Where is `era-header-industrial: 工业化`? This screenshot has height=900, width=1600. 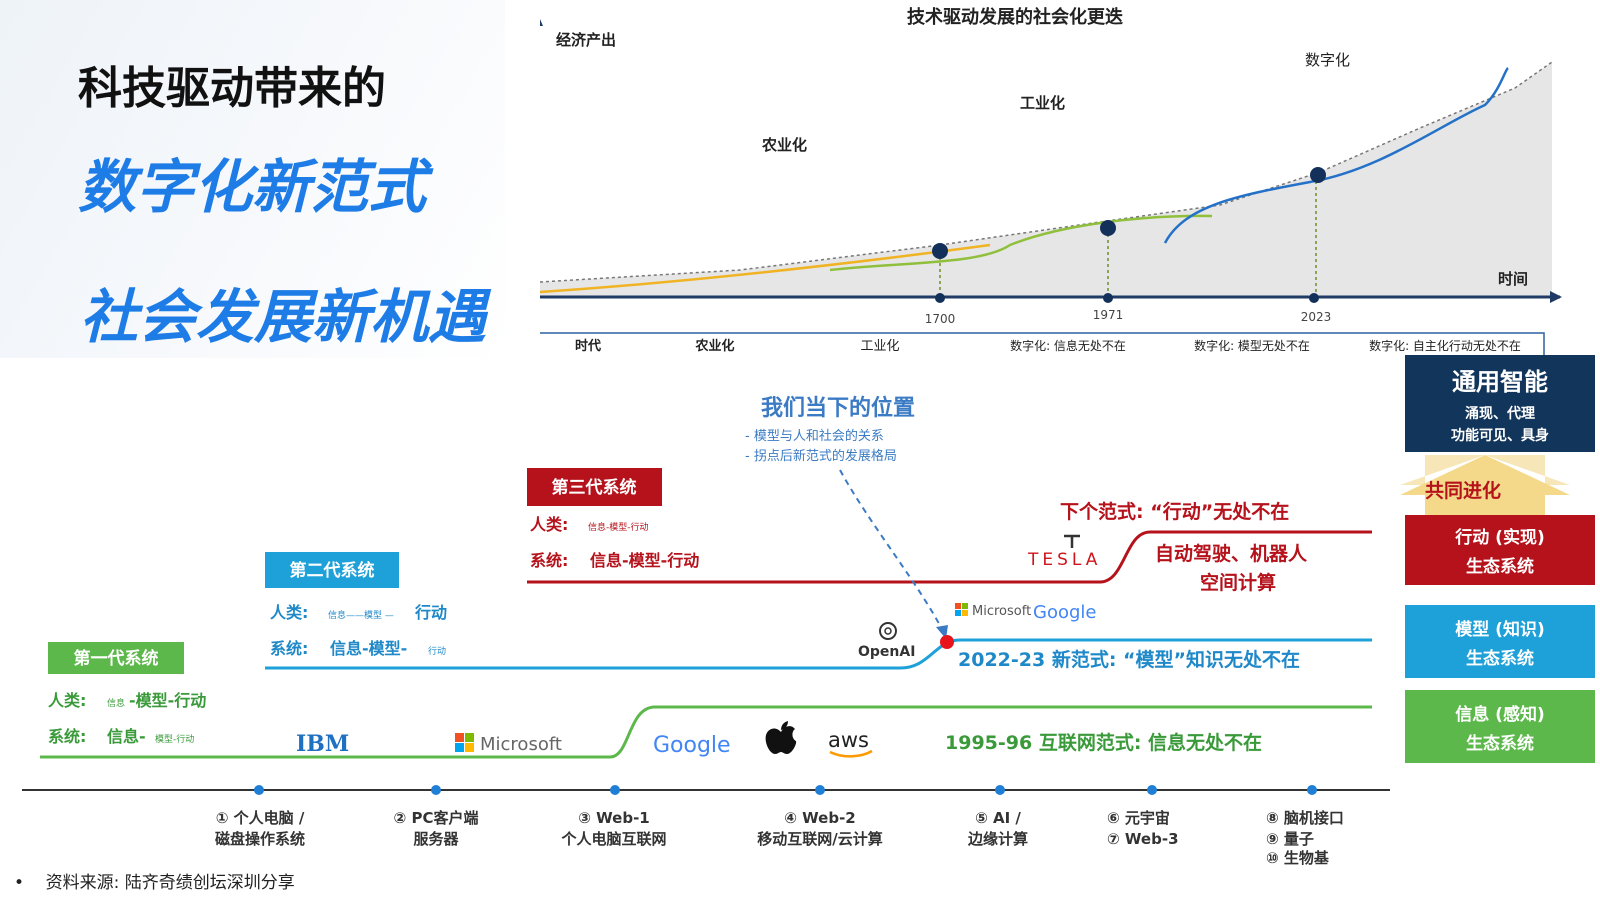
era-header-industrial: 工业化 is located at coordinates (879, 346).